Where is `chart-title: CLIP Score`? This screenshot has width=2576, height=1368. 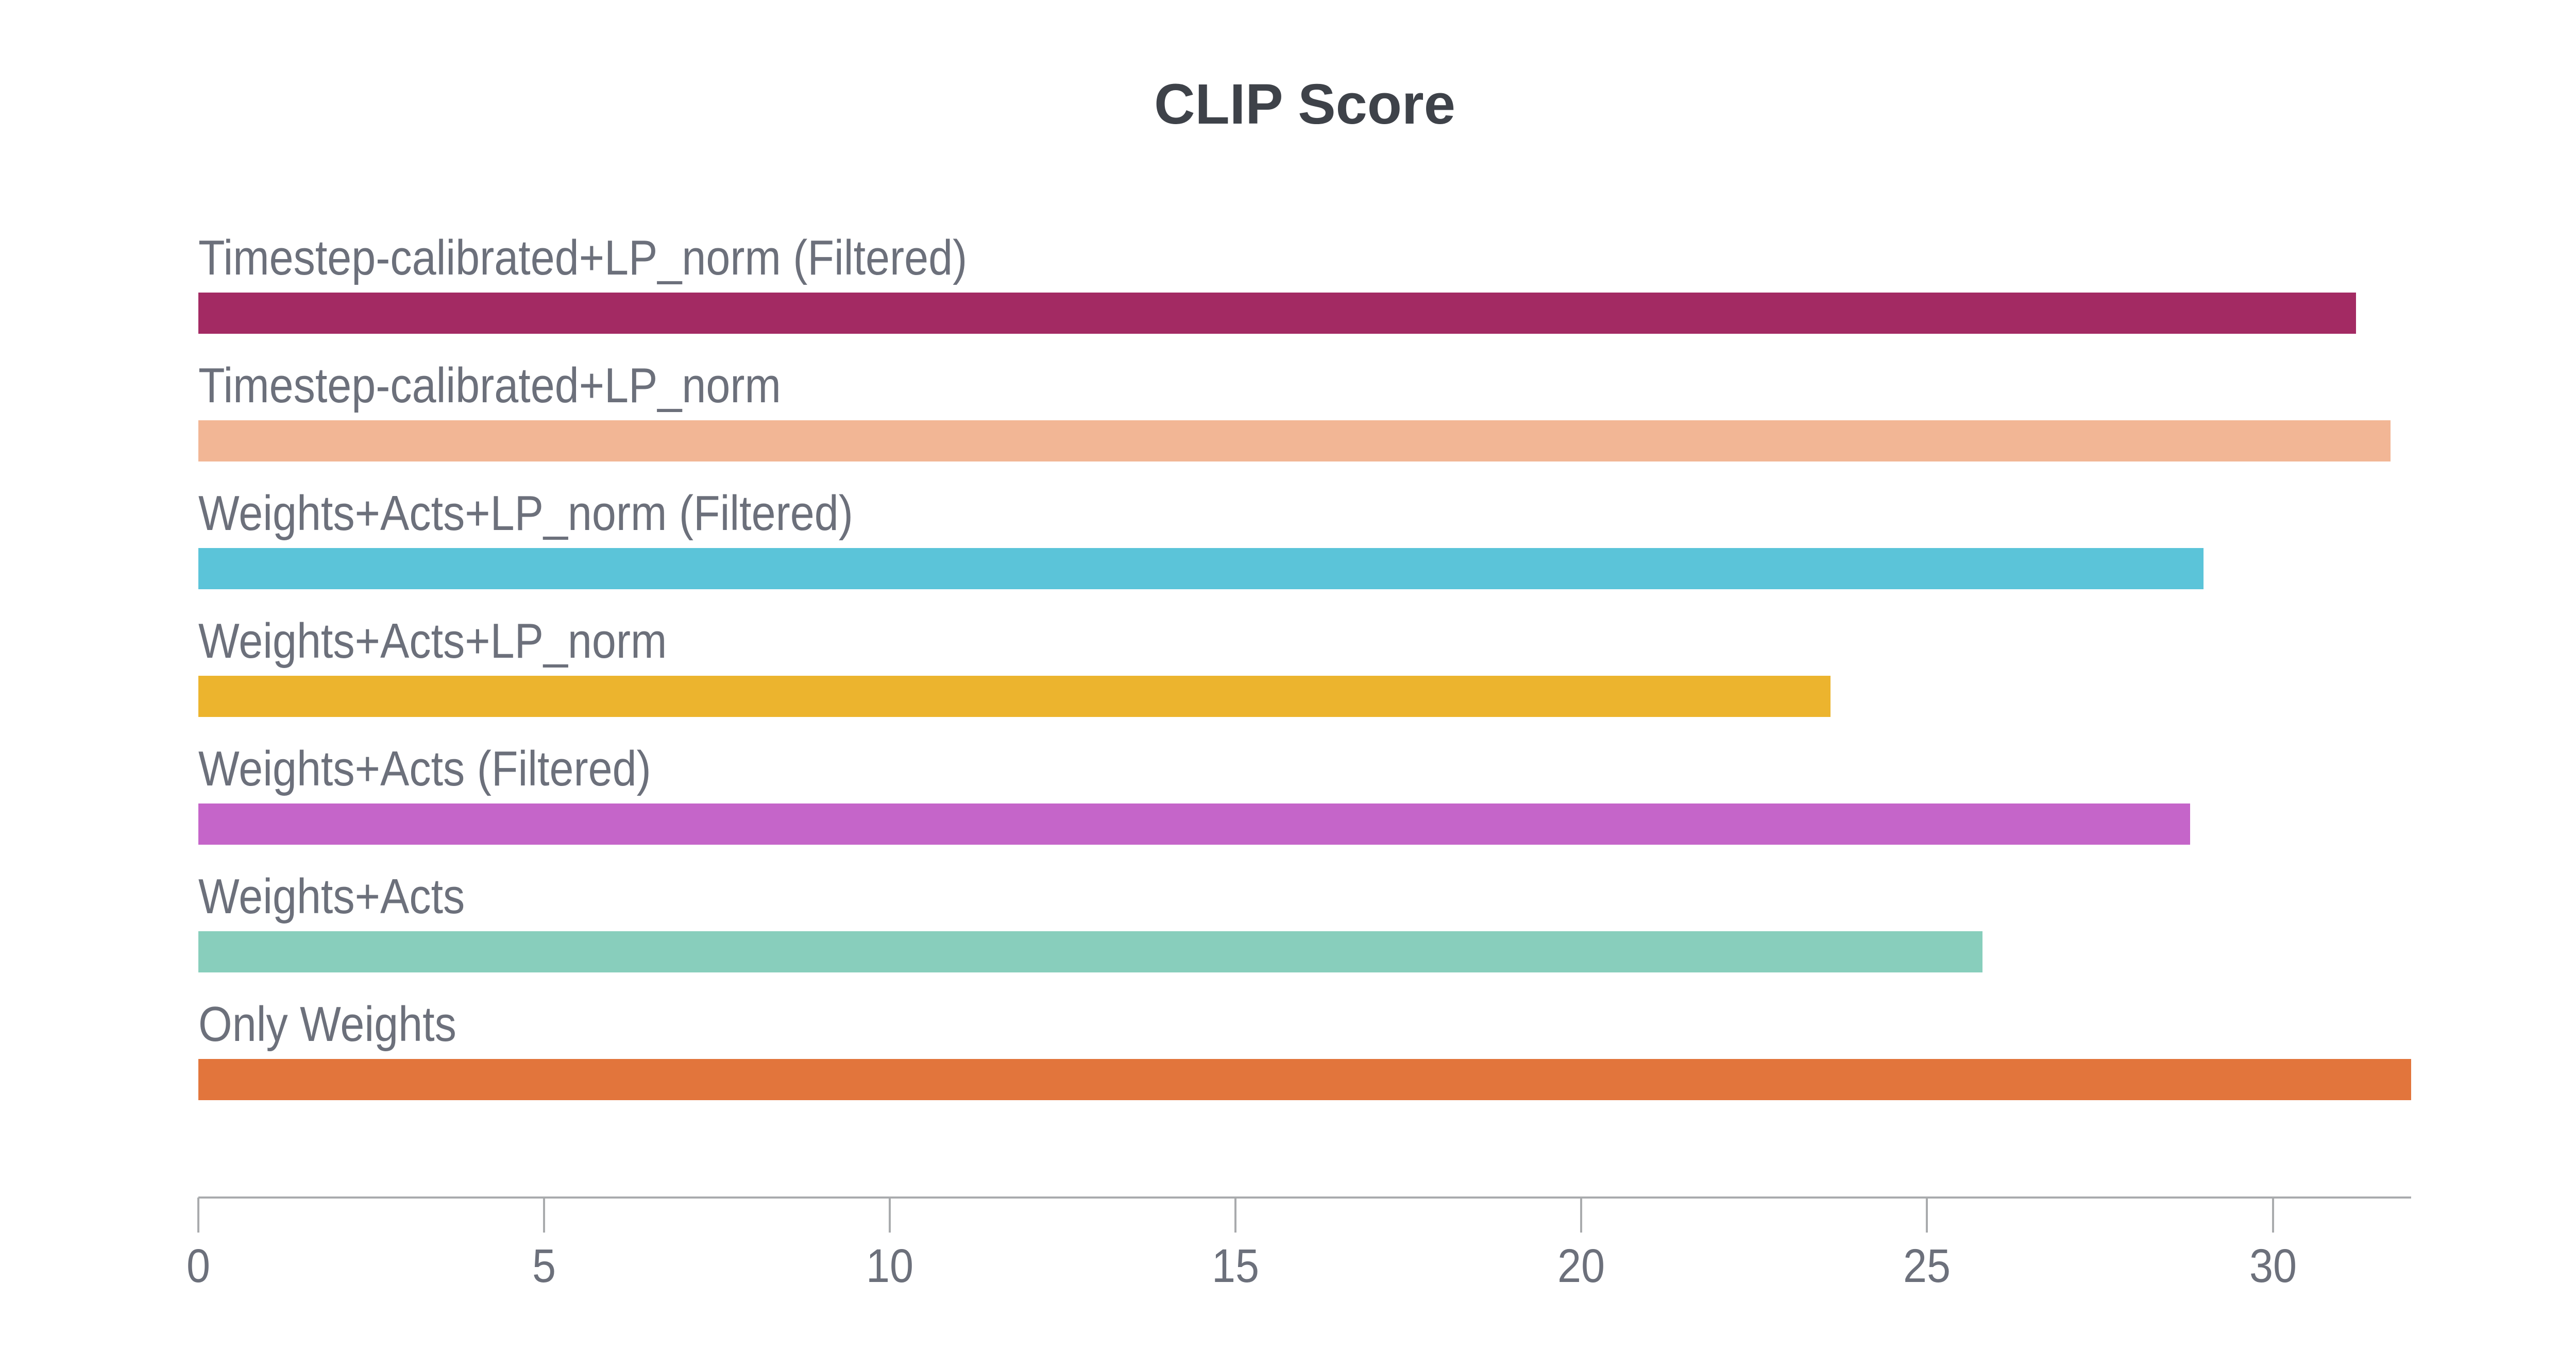
chart-title: CLIP Score is located at coordinates (1304, 104).